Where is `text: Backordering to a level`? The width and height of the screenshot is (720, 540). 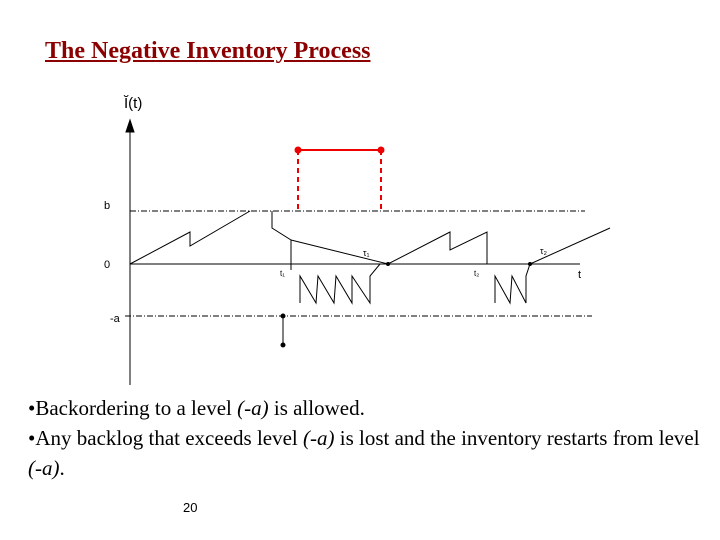 text: Backordering to a level is located at coordinates (136, 408).